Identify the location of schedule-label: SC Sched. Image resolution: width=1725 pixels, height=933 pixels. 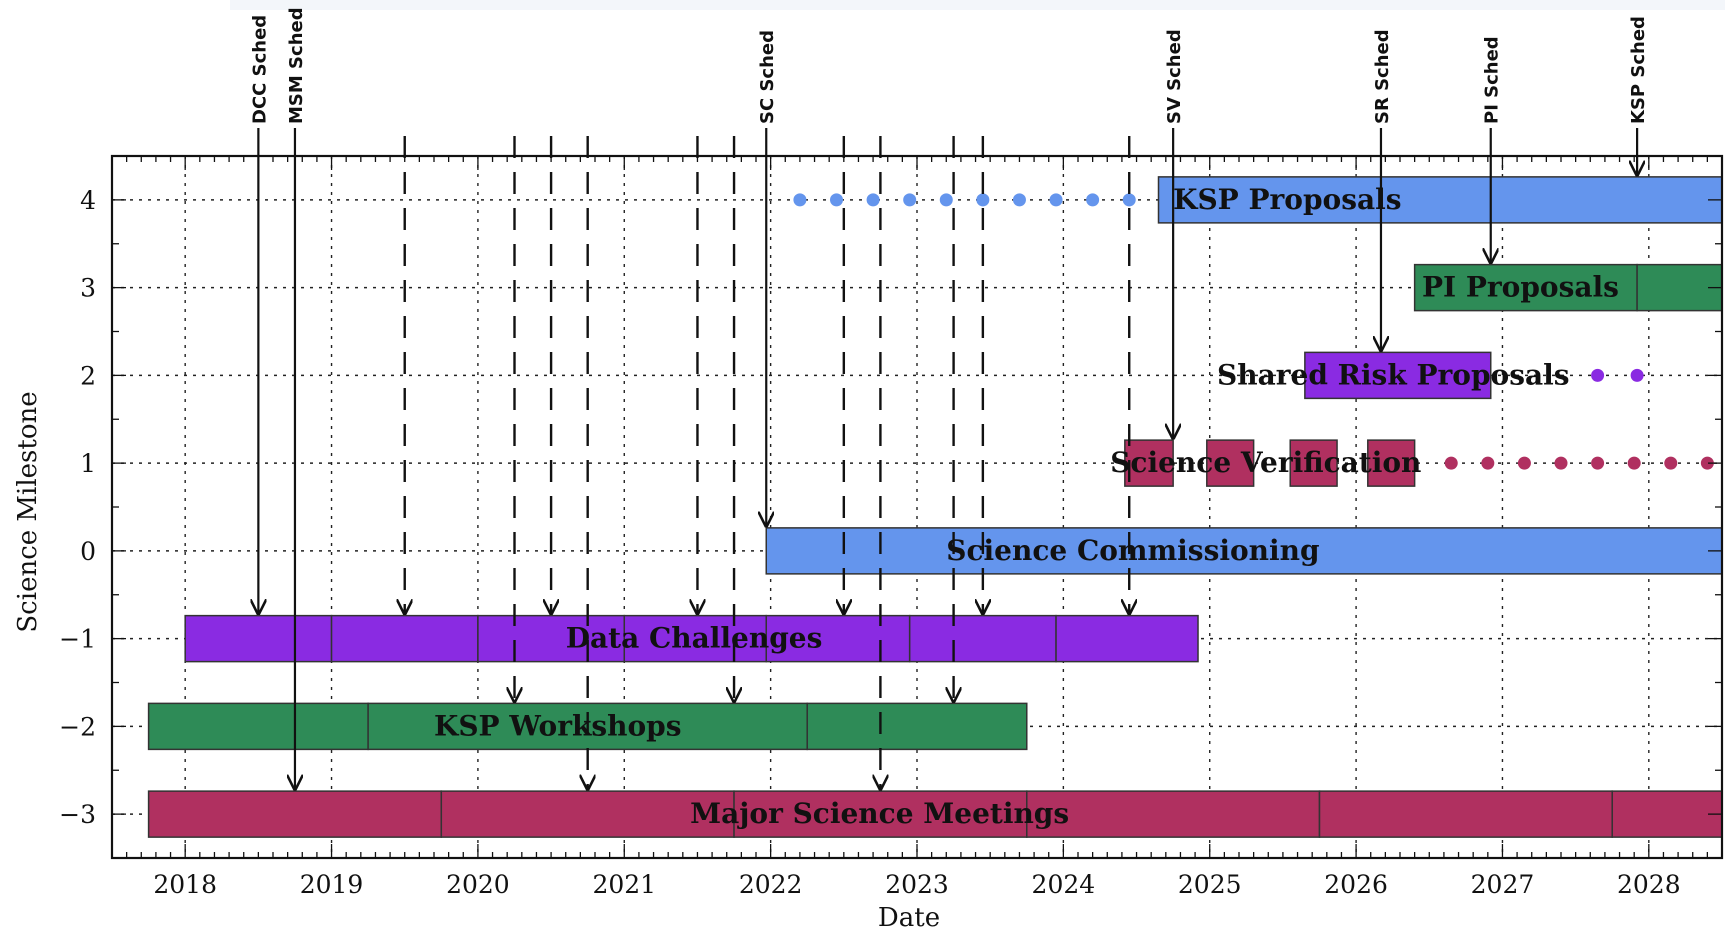
(767, 77).